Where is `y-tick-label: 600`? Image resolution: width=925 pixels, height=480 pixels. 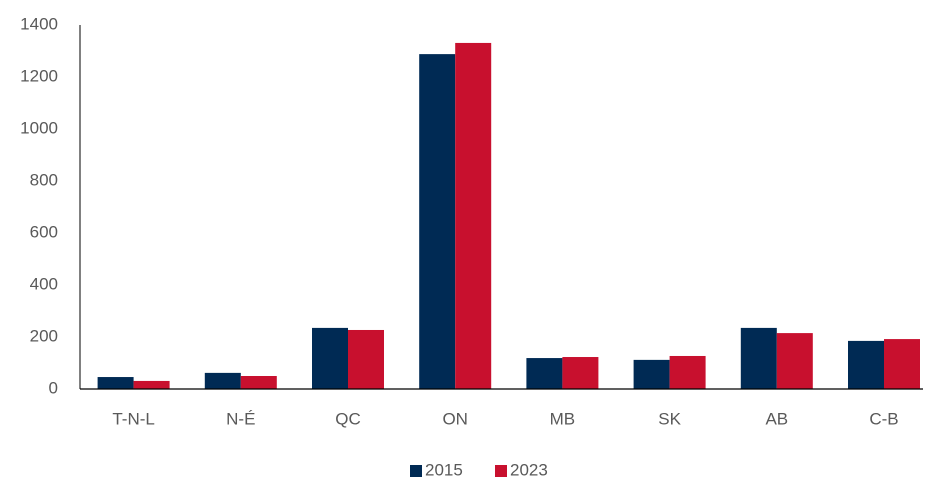
y-tick-label: 600 is located at coordinates (44, 231).